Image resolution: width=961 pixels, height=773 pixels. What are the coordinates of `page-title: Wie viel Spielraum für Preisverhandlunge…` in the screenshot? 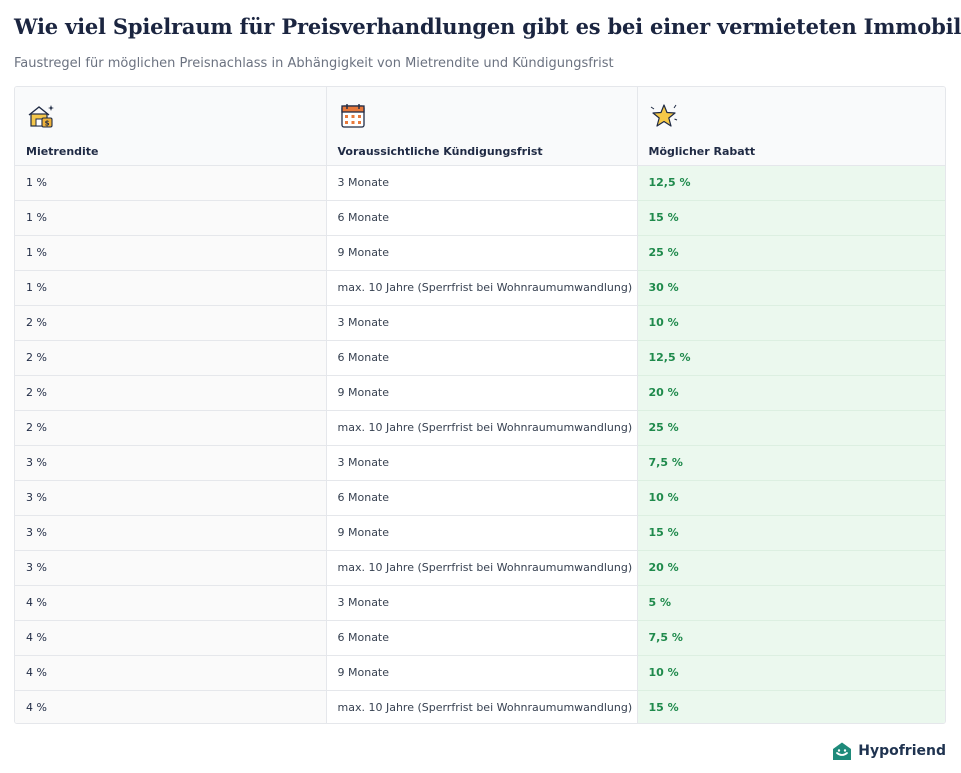 It's located at (487, 26).